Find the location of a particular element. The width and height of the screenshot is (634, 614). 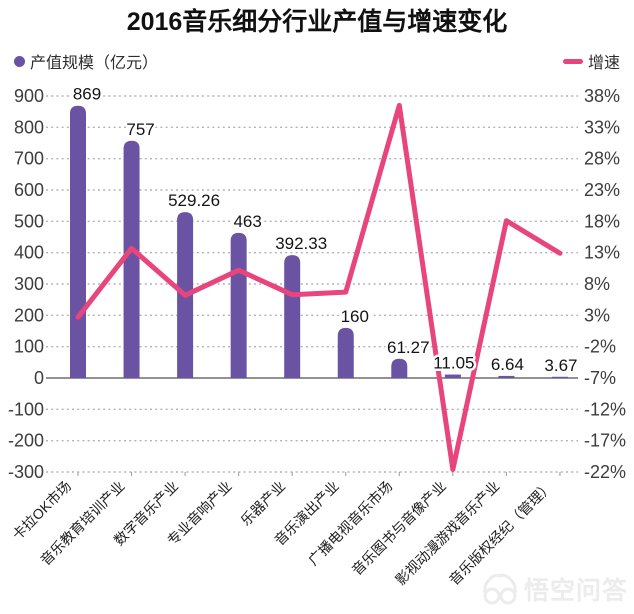

bar-value-label: 61.27 is located at coordinates (408, 347).